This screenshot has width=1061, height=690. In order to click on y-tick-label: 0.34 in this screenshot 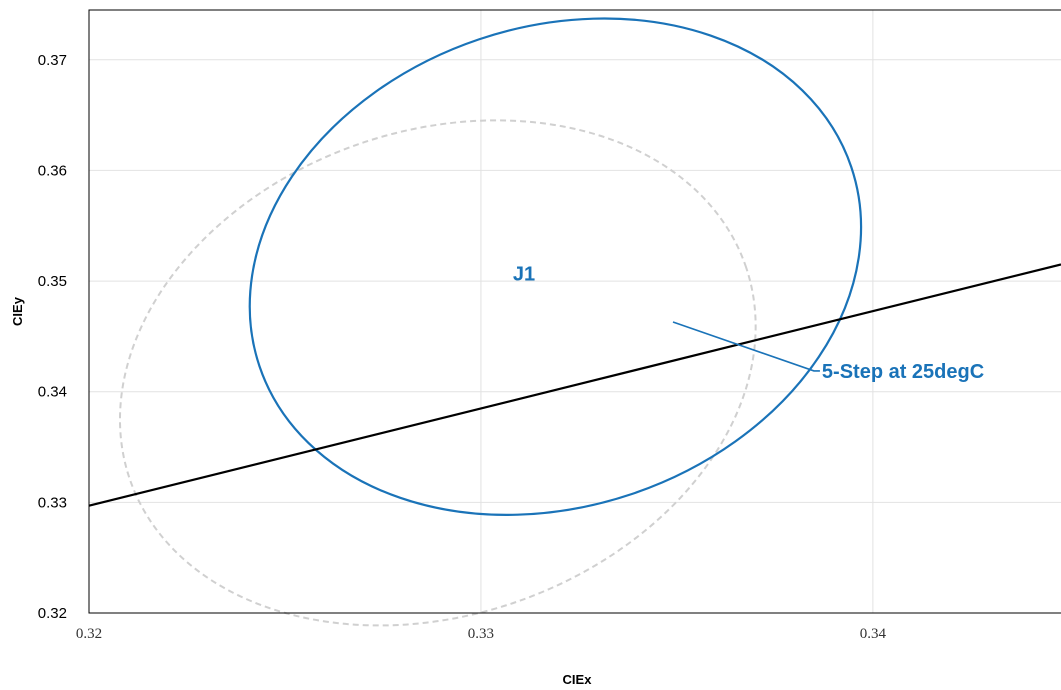, I will do `click(52, 392)`.